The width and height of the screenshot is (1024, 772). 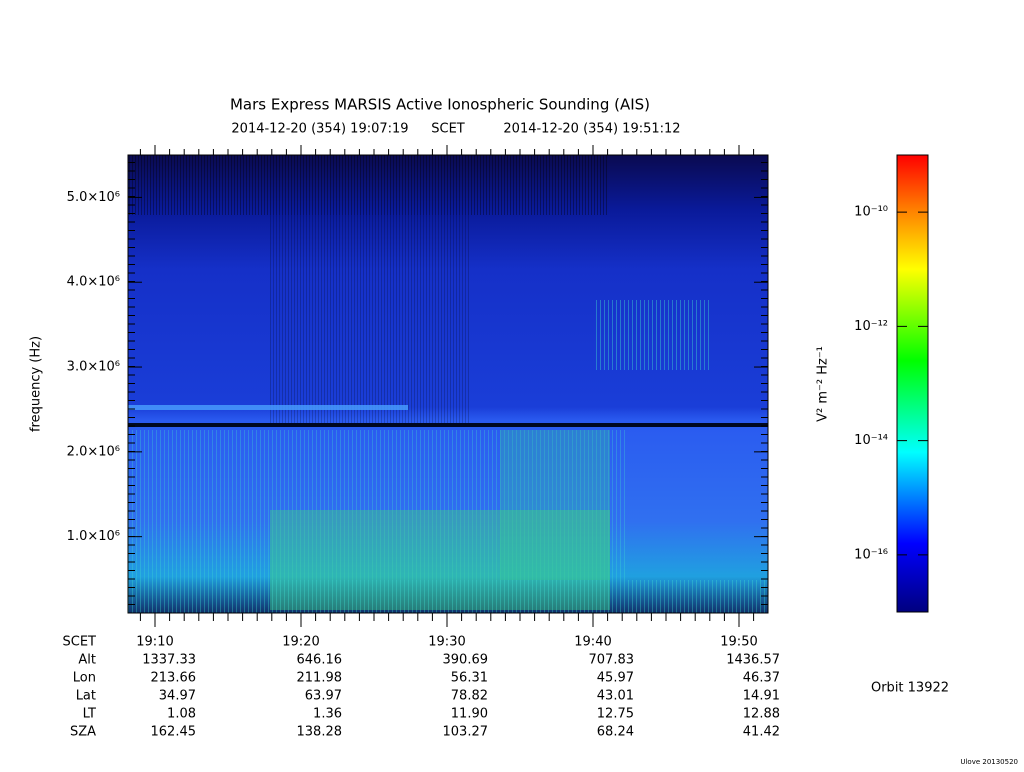 I want to click on x-tick-label: 19:20, so click(x=300, y=642).